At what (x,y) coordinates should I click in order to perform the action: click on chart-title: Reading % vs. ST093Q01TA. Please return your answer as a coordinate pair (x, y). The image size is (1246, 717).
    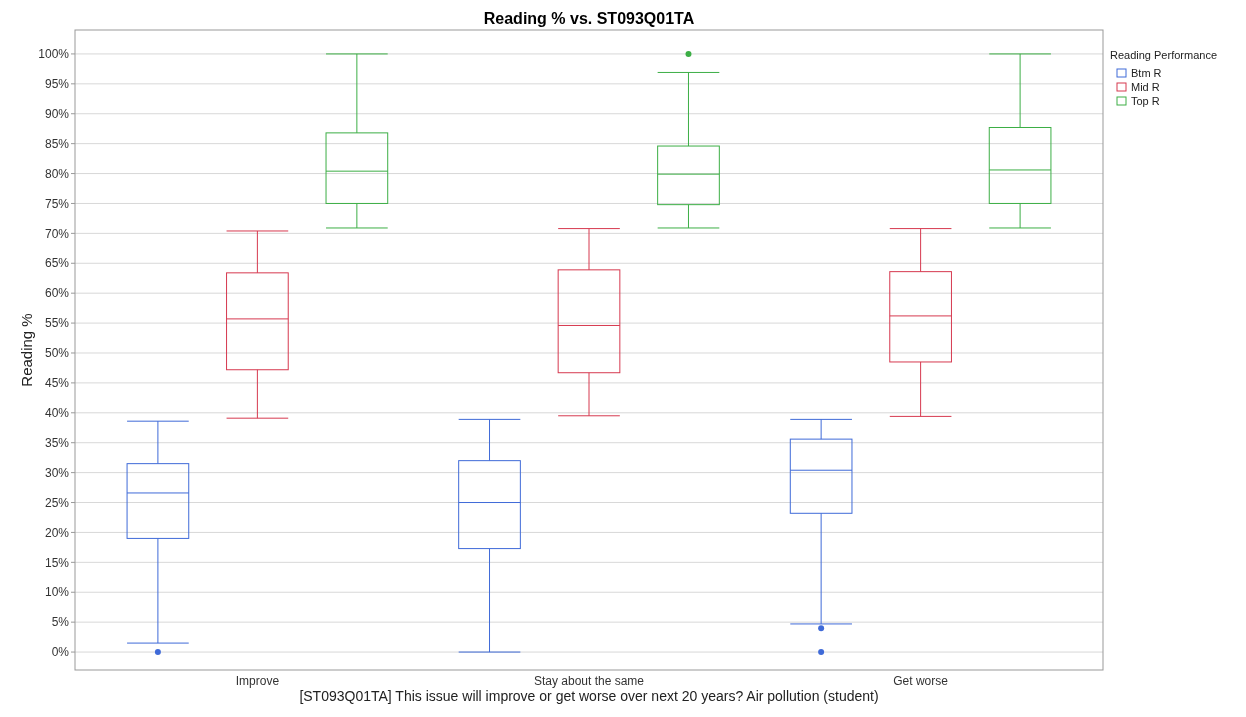
    Looking at the image, I should click on (589, 18).